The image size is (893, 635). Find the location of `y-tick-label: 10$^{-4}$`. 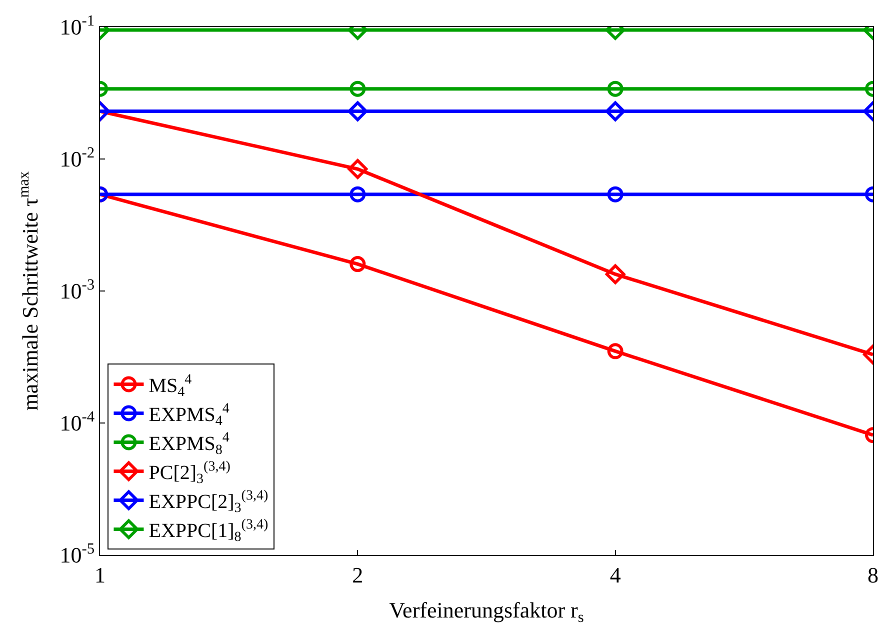

y-tick-label: 10$^{-4}$ is located at coordinates (77, 422).